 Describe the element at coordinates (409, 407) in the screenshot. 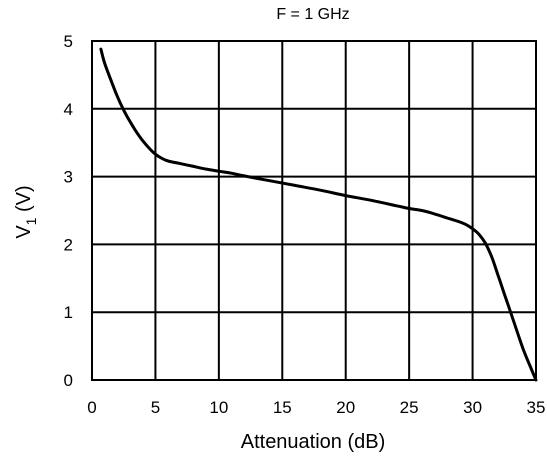

I see `x-tick-label: 25` at that location.